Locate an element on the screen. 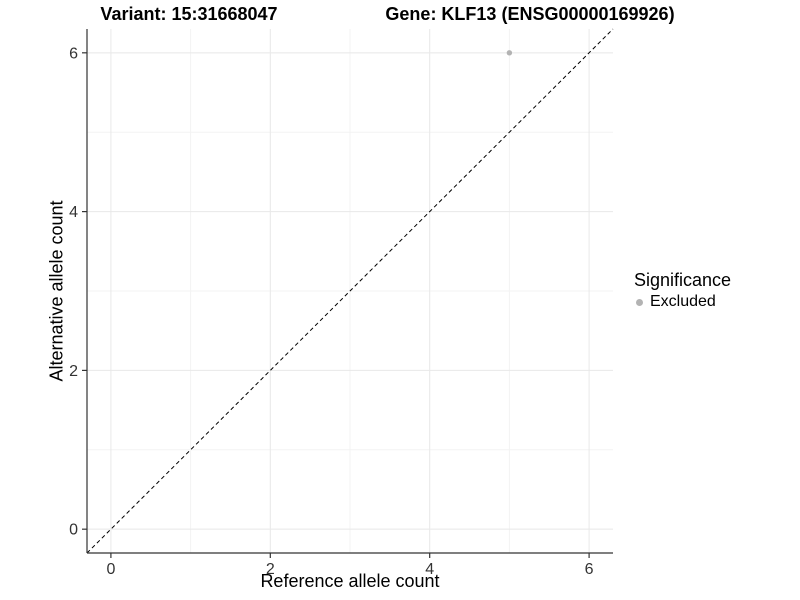 Image resolution: width=800 pixels, height=600 pixels. y-tick-label: 4 is located at coordinates (73, 212).